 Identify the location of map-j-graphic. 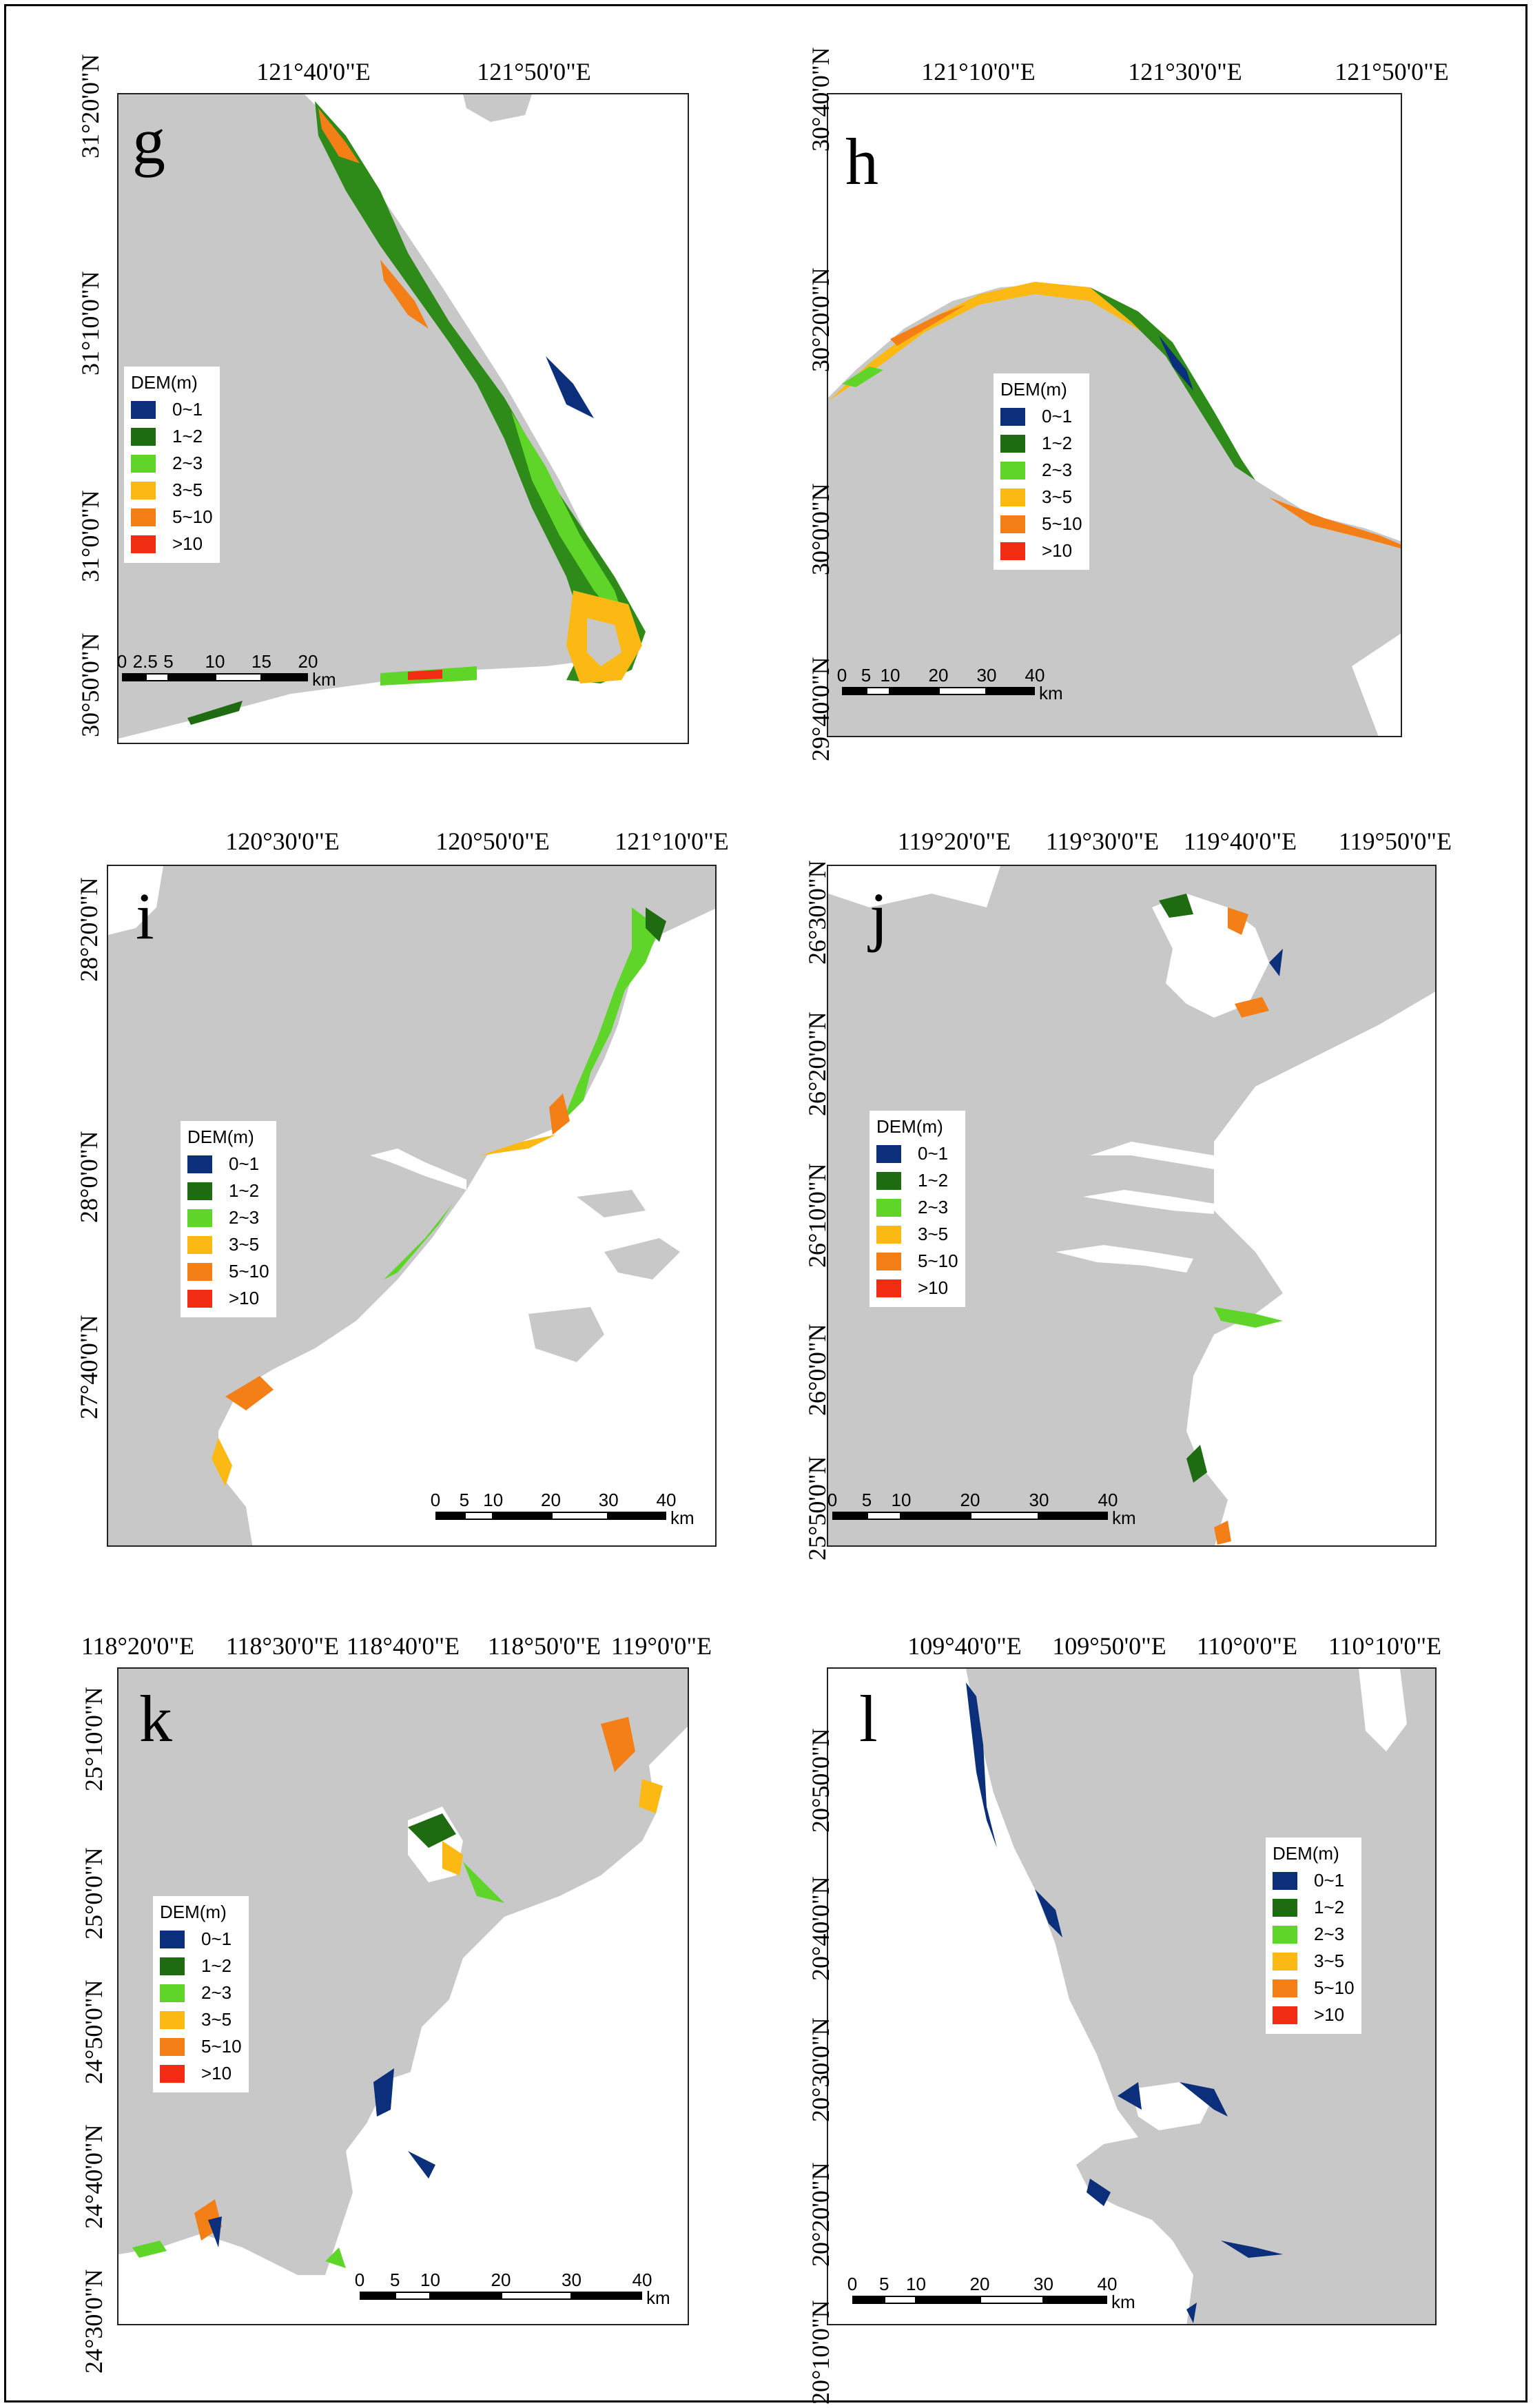
(1131, 1205).